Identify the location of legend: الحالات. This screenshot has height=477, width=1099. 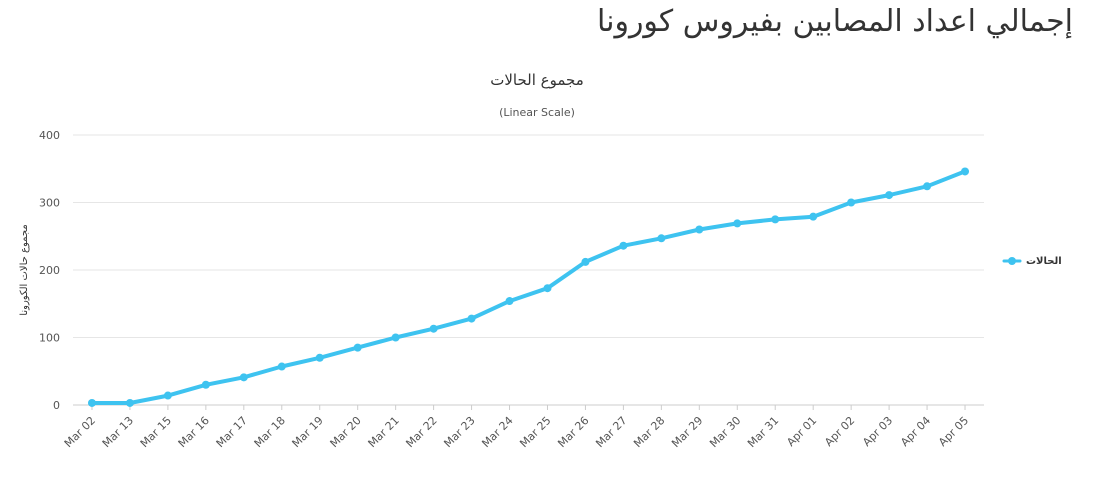
(1032, 261).